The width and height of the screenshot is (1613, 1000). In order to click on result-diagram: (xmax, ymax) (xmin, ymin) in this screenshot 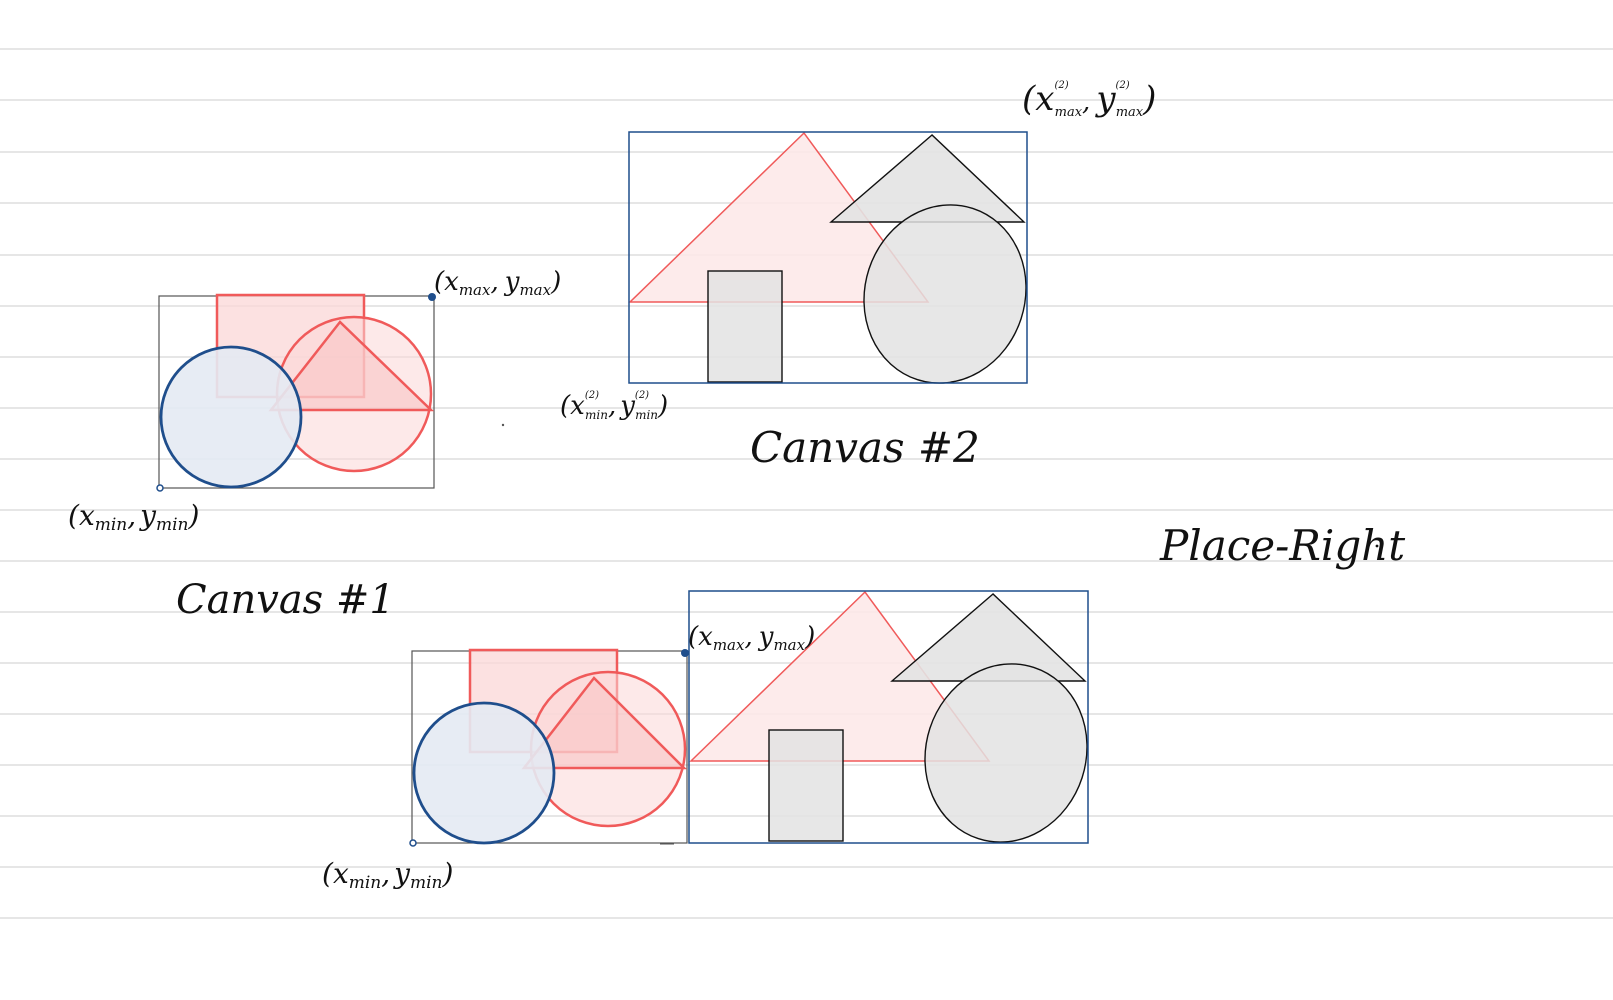, I will do `click(705, 741)`.